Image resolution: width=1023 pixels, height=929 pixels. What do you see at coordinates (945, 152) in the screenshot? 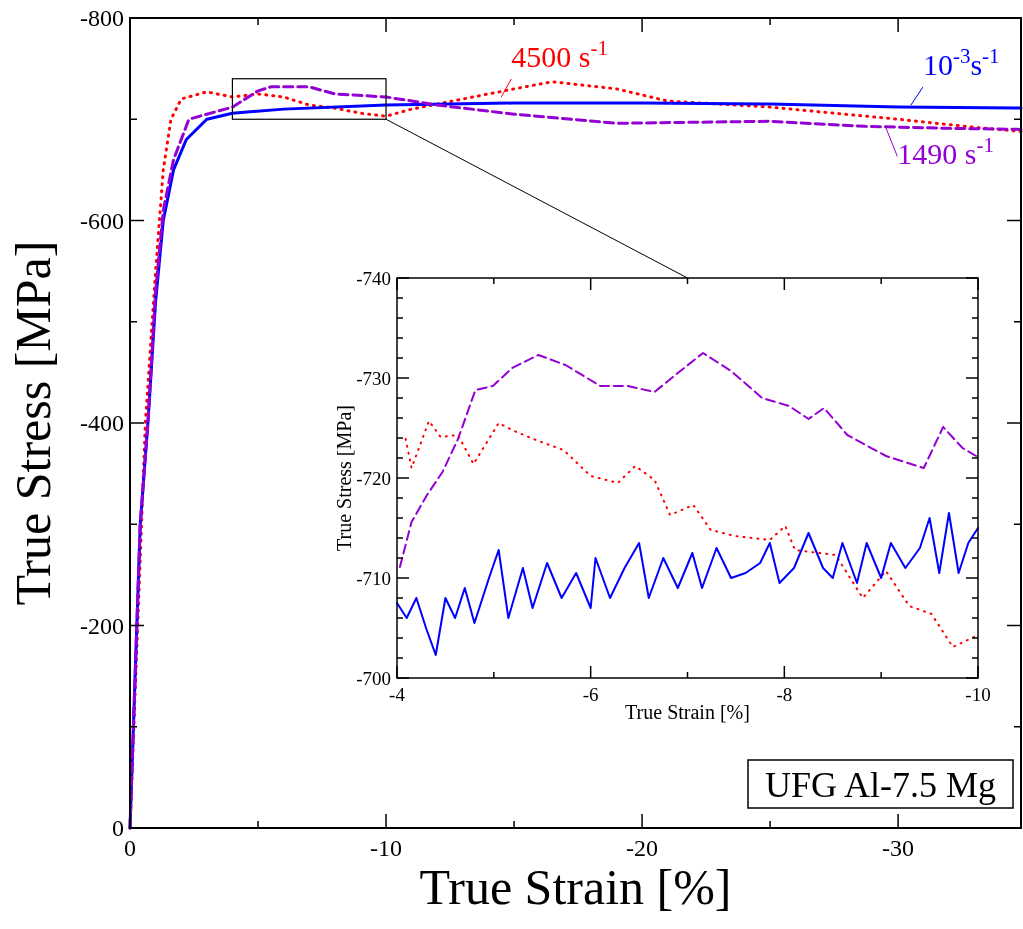
I see `annotation: 1490 s$^{-1}$` at bounding box center [945, 152].